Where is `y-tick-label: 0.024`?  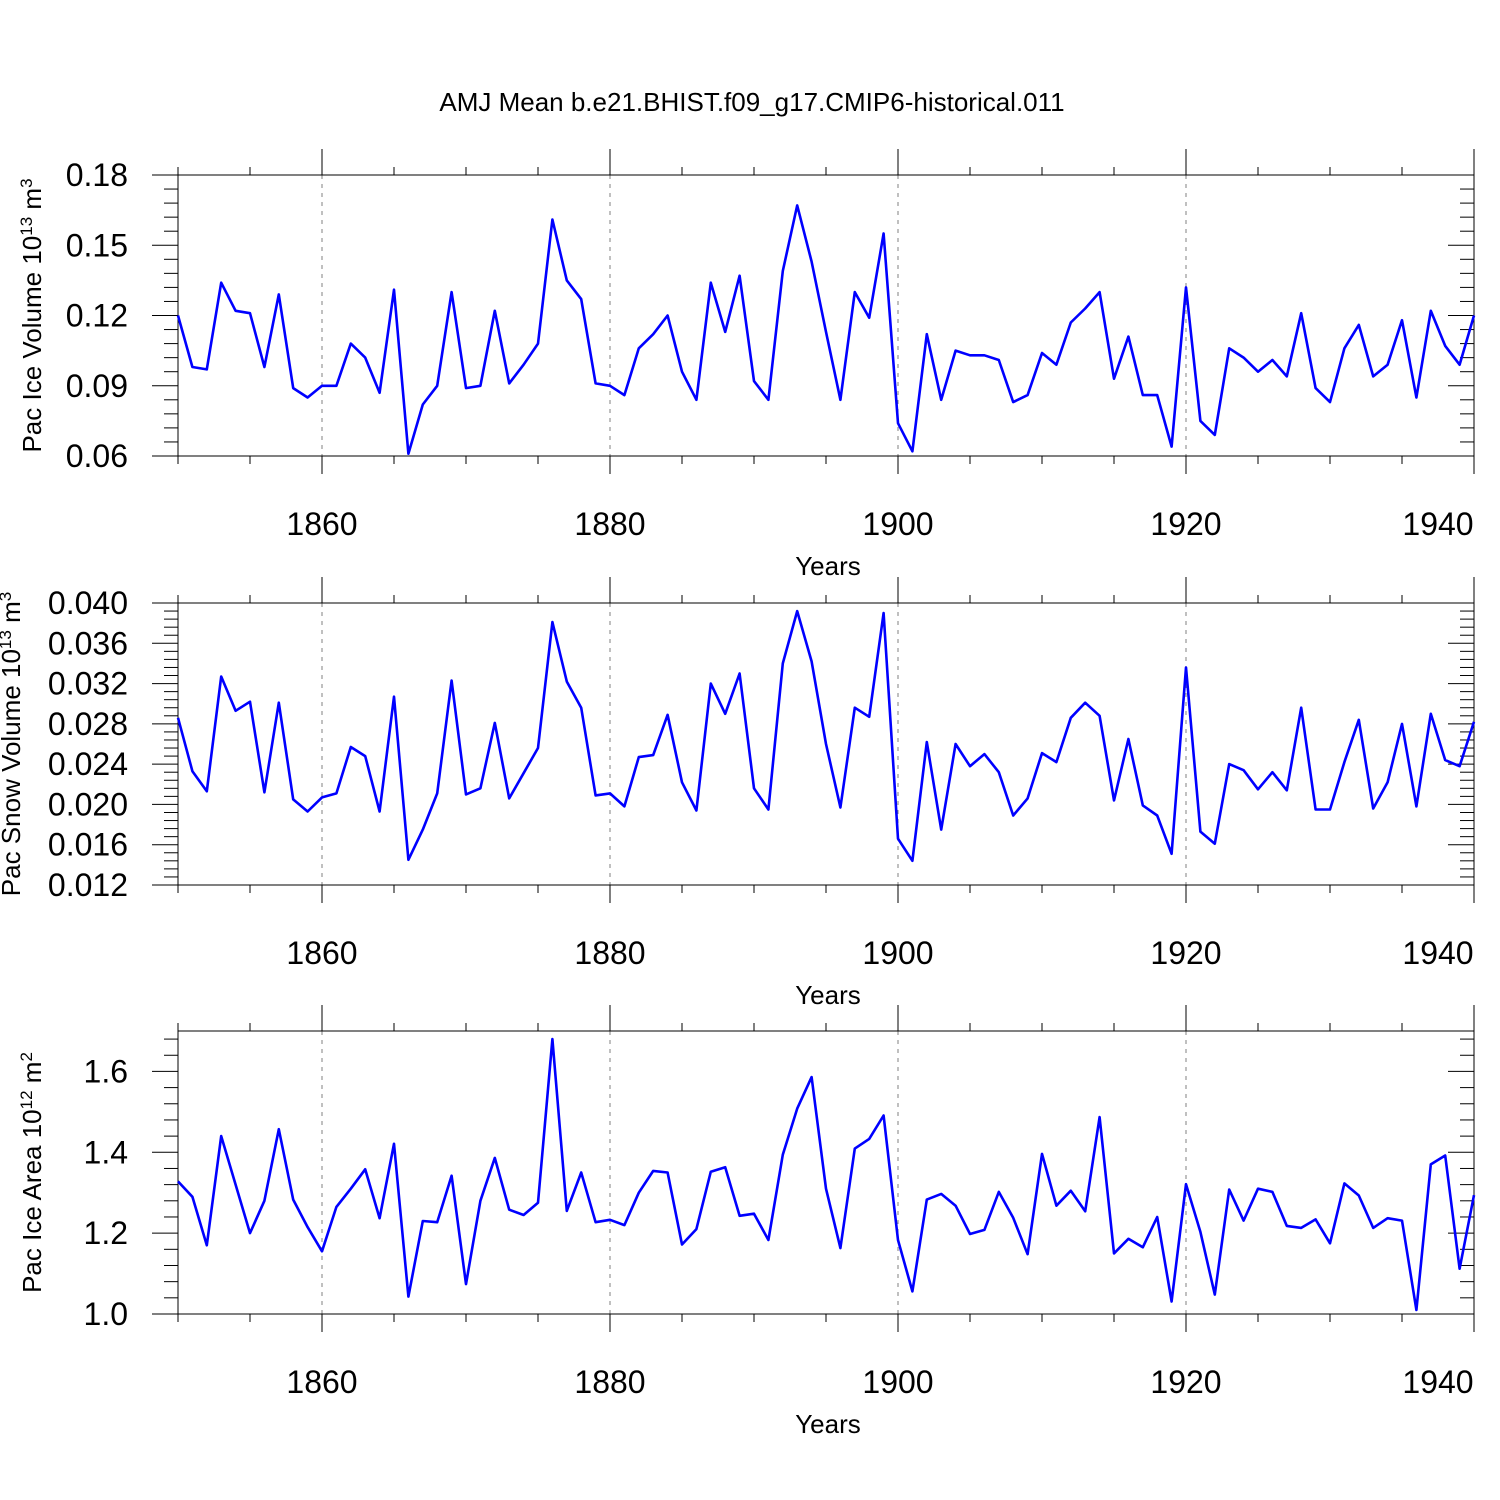
y-tick-label: 0.024 is located at coordinates (88, 764).